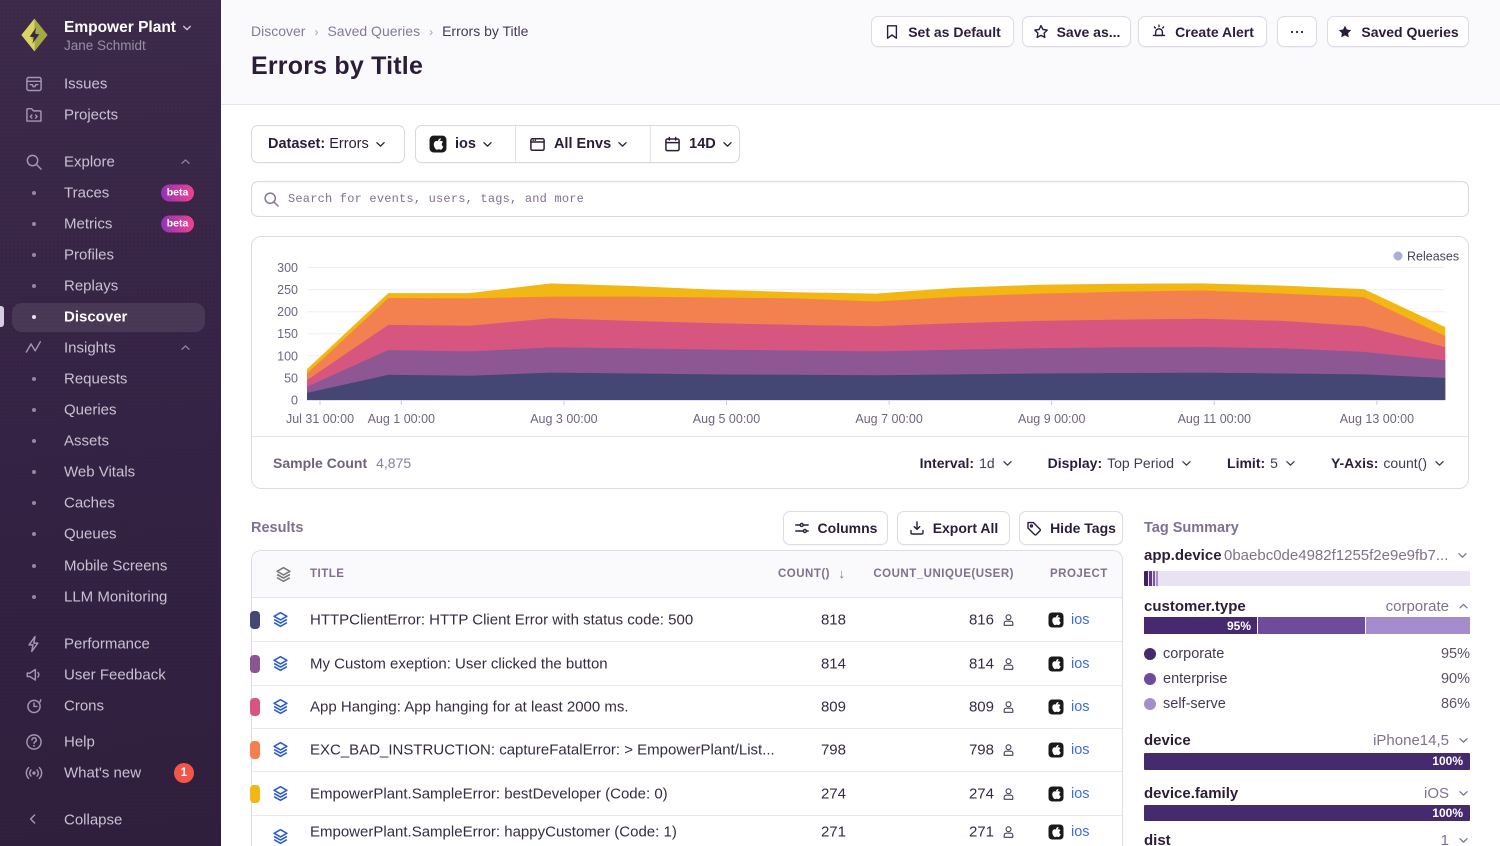 This screenshot has height=846, width=1500. What do you see at coordinates (287, 268) in the screenshot?
I see `svg-text: 300` at bounding box center [287, 268].